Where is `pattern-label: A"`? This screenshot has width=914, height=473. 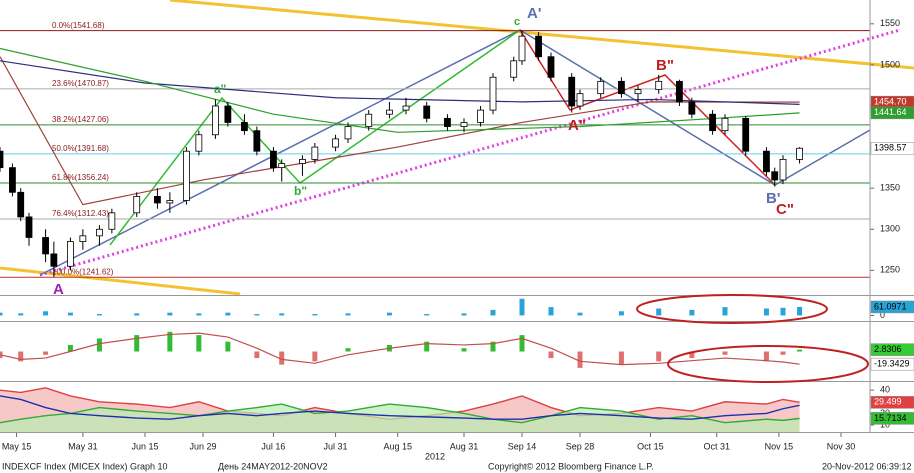 pattern-label: A" is located at coordinates (577, 125).